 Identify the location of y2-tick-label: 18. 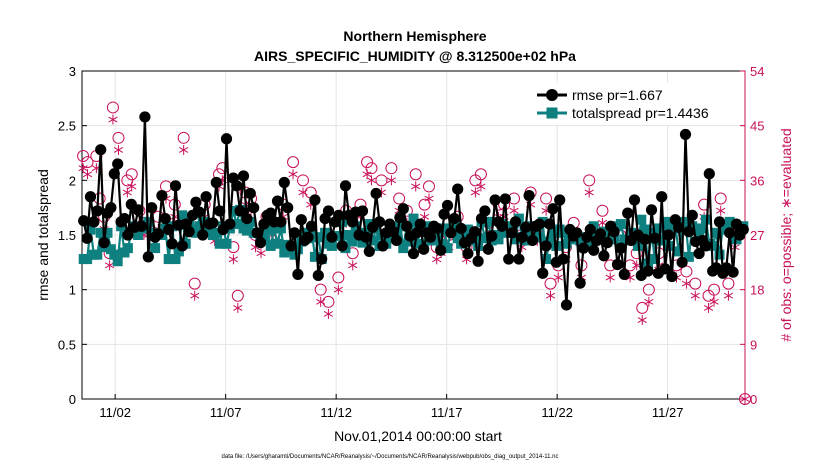
(757, 290).